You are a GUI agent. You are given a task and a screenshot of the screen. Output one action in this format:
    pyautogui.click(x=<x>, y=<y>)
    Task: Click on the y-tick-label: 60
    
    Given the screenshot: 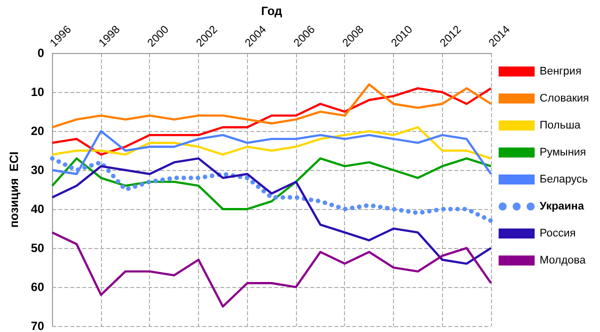 What is the action you would take?
    pyautogui.click(x=37, y=287)
    